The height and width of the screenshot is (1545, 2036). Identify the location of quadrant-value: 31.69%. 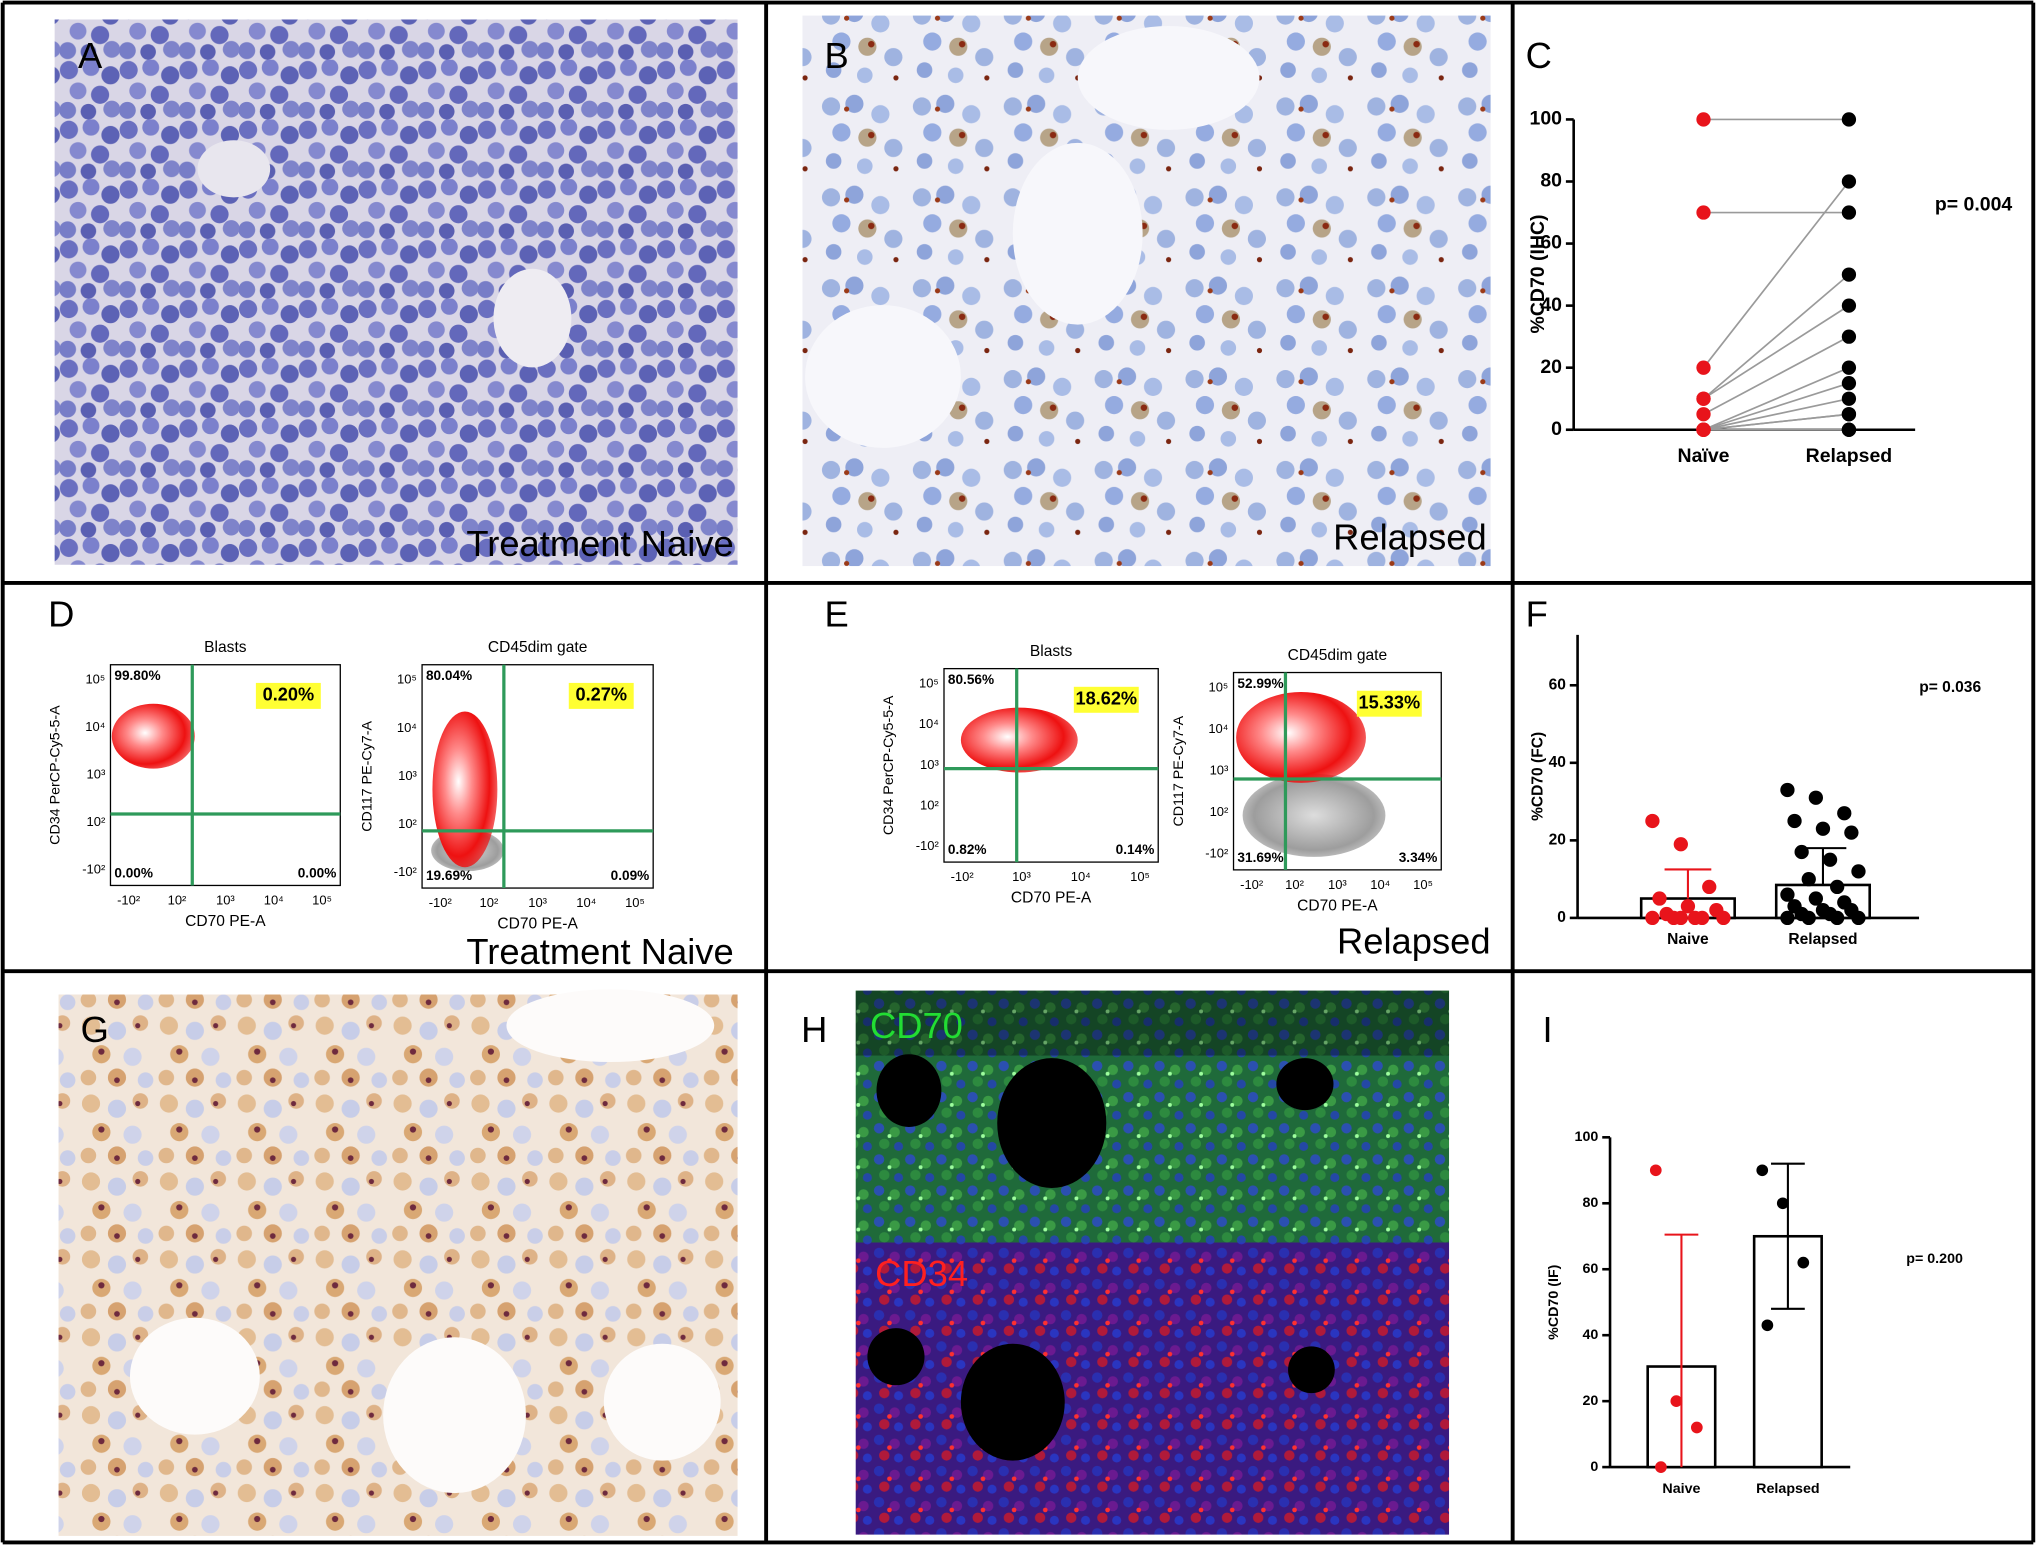
(1260, 857).